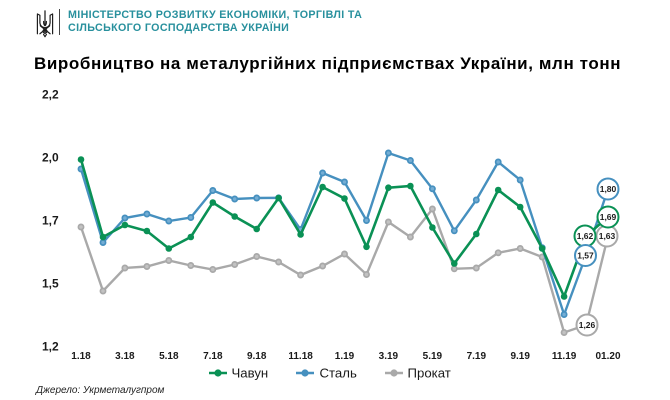 The image size is (670, 400). Describe the element at coordinates (477, 356) in the screenshot. I see `svg-text: 7.19` at that location.